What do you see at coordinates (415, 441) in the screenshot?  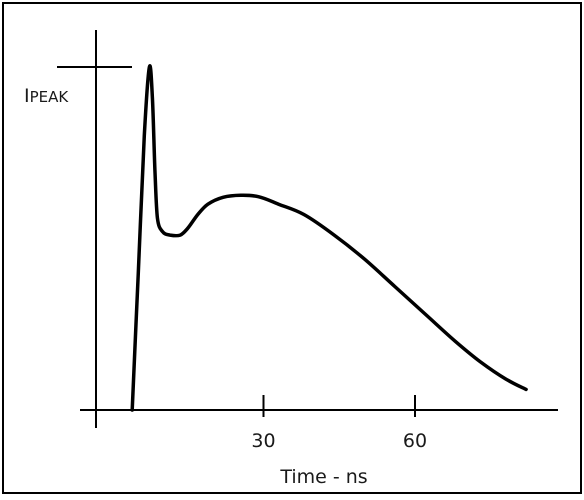 I see `x-tick-label-60: 60` at bounding box center [415, 441].